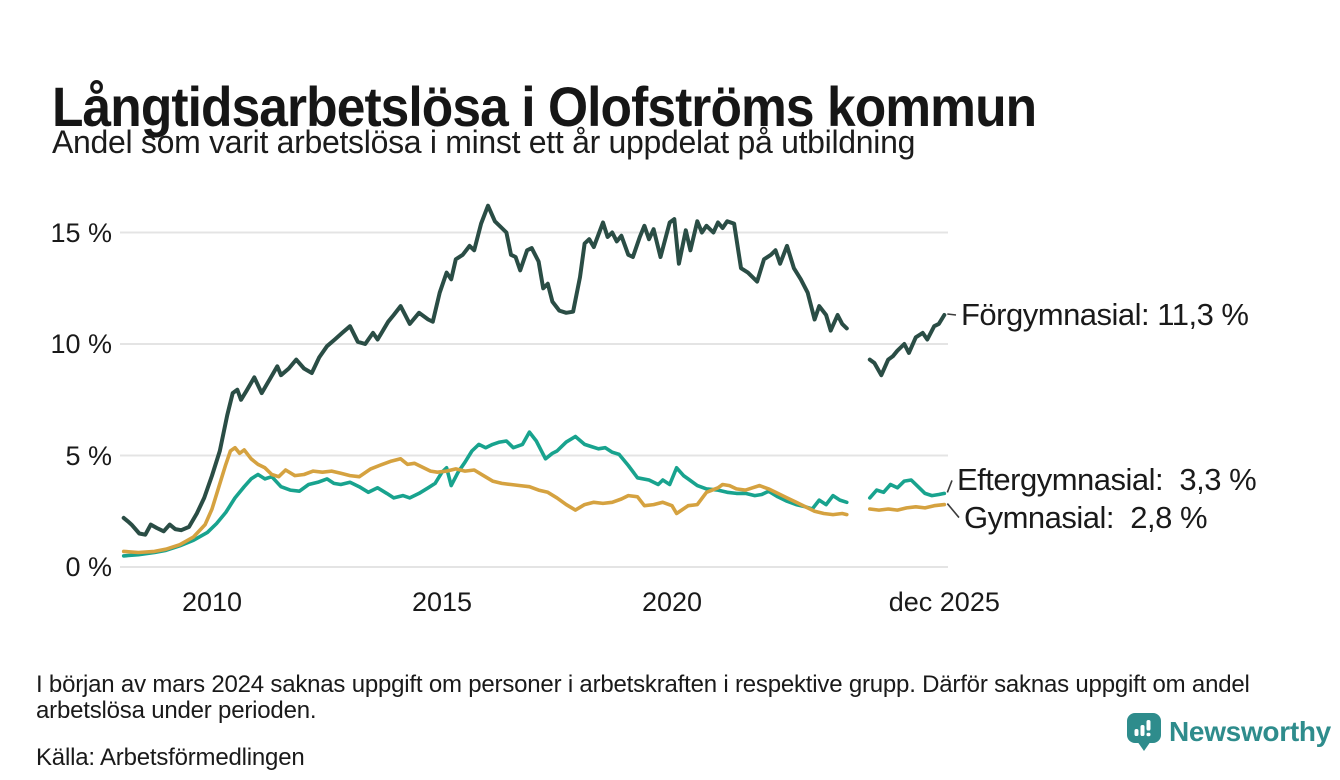 This screenshot has width=1340, height=780. Describe the element at coordinates (1107, 480) in the screenshot. I see `series-end-label-eftergymnasial: Eftergymnasial: 3,3 %` at that location.